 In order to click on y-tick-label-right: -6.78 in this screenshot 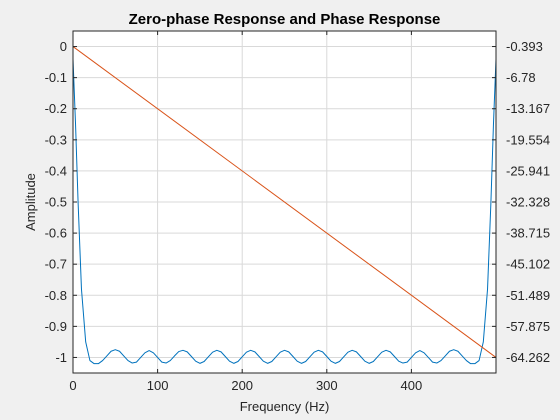, I will do `click(521, 77)`.